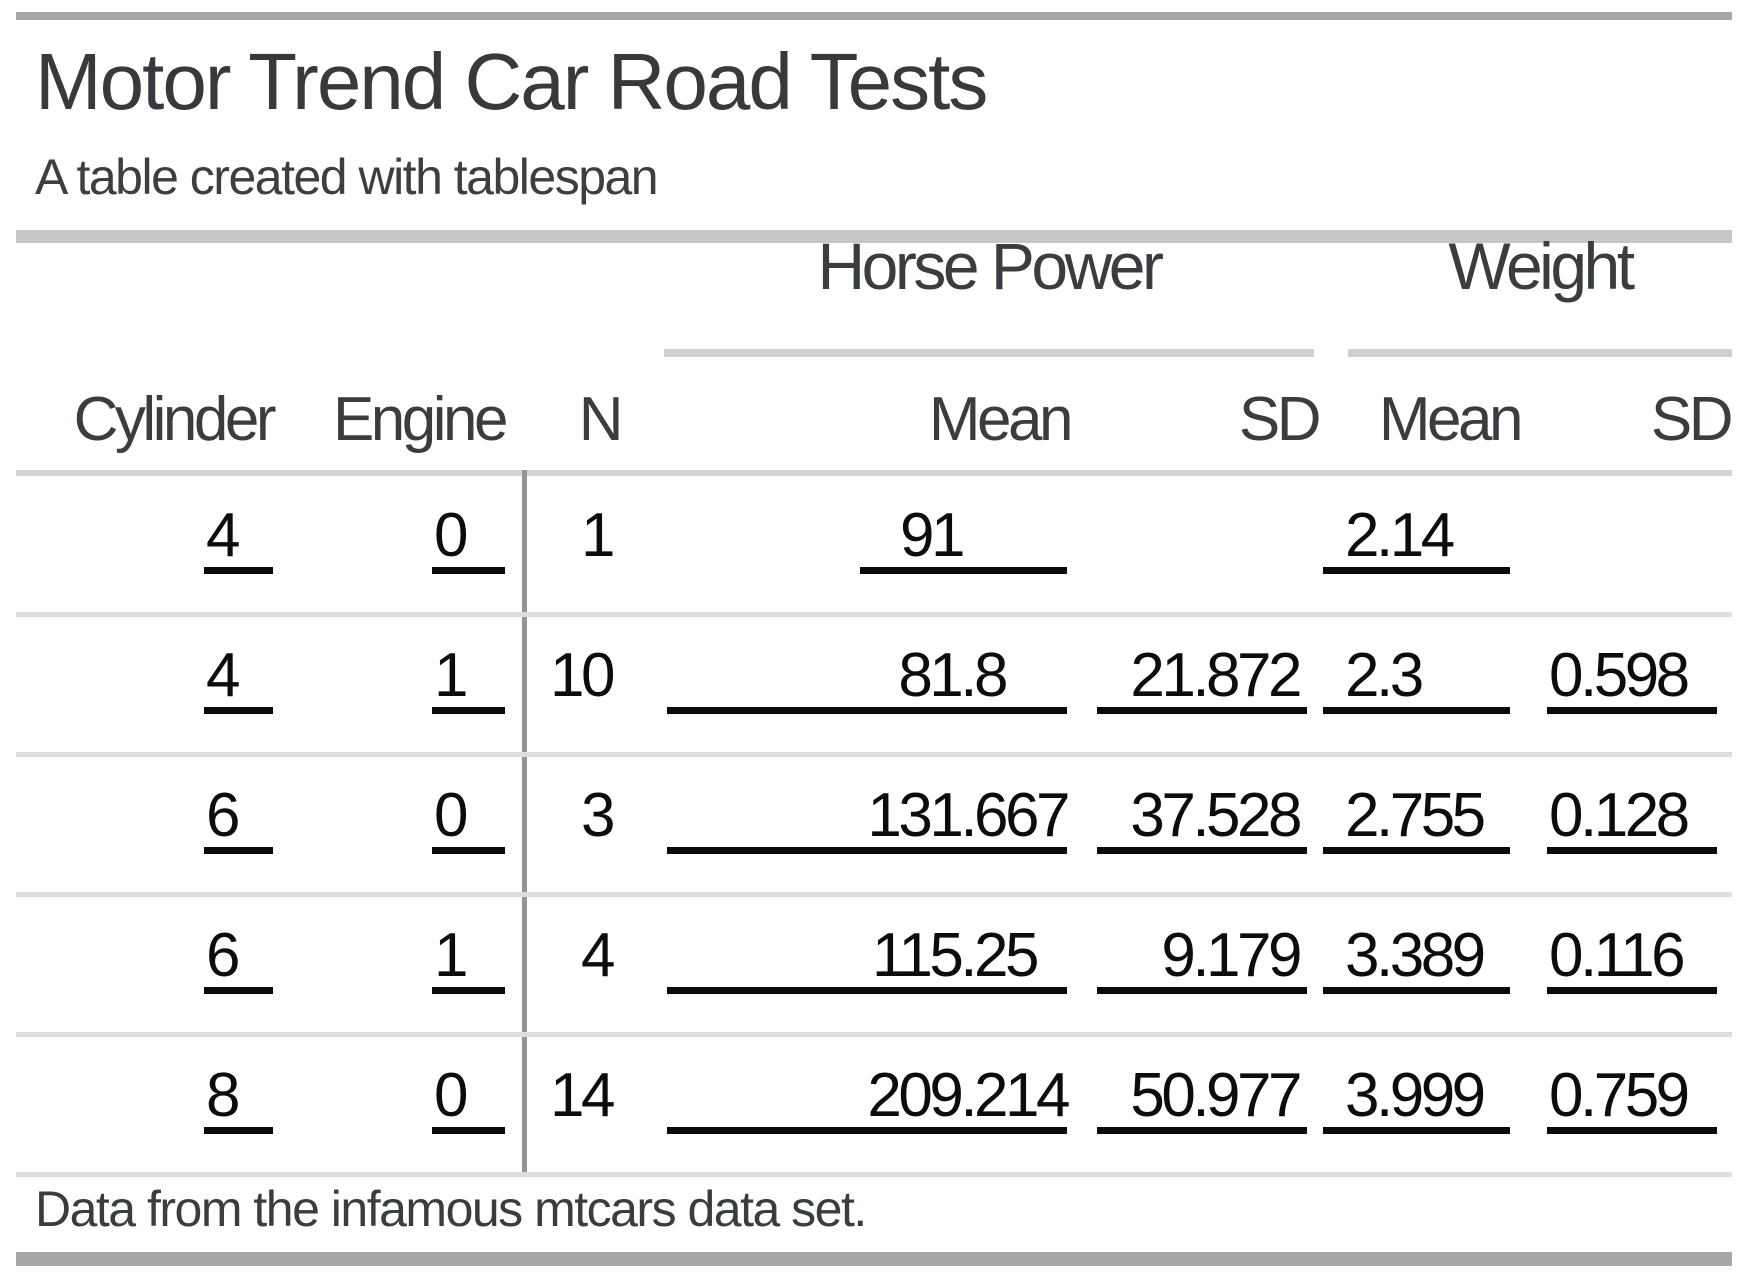 Image resolution: width=1748 pixels, height=1272 pixels. I want to click on spanner-weight: Weight, so click(1541, 266).